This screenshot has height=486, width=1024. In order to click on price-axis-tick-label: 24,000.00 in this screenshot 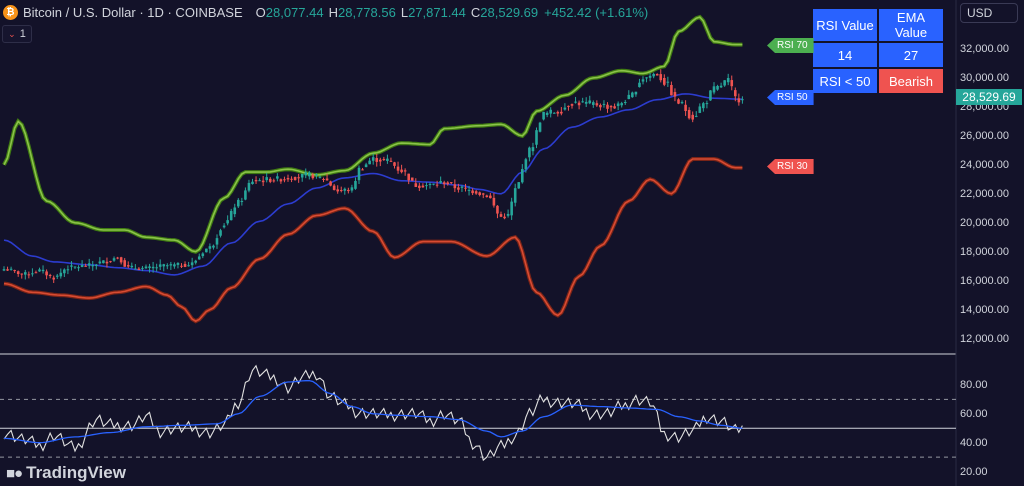, I will do `click(984, 164)`.